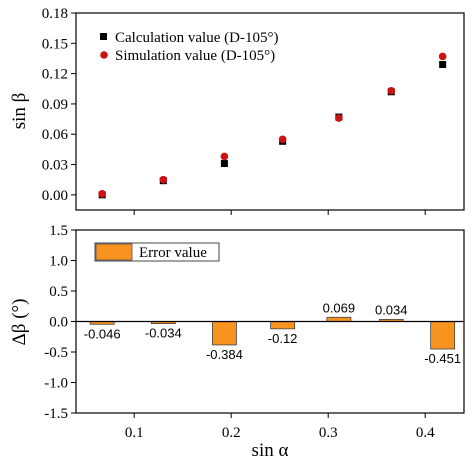 This screenshot has width=474, height=463. Describe the element at coordinates (328, 433) in the screenshot. I see `x-tick-label: 0.3` at that location.